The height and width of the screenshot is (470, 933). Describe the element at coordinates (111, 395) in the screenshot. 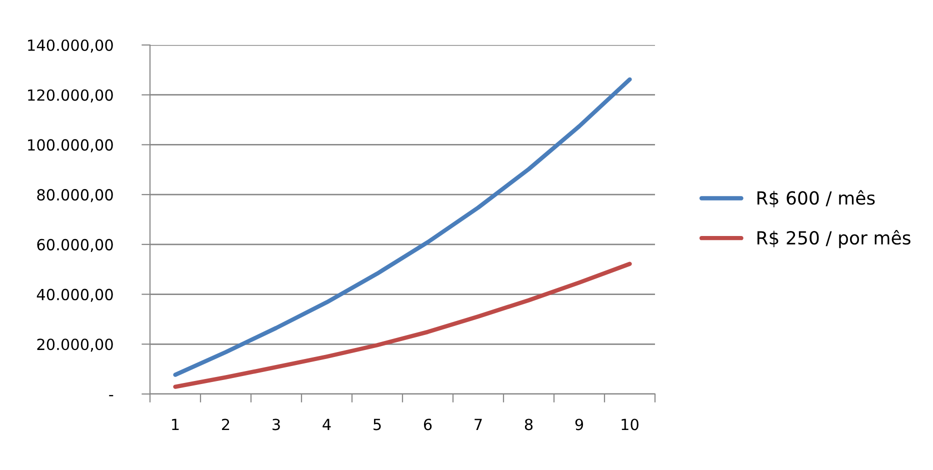

I see `y-tick-label: -` at that location.